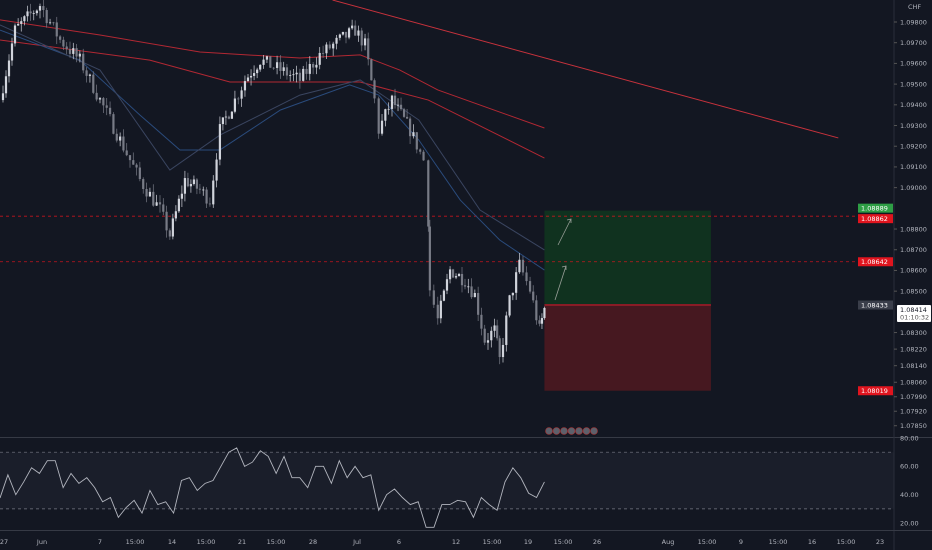 The height and width of the screenshot is (550, 932). I want to click on target-price-tag: 1.08889, so click(874, 208).